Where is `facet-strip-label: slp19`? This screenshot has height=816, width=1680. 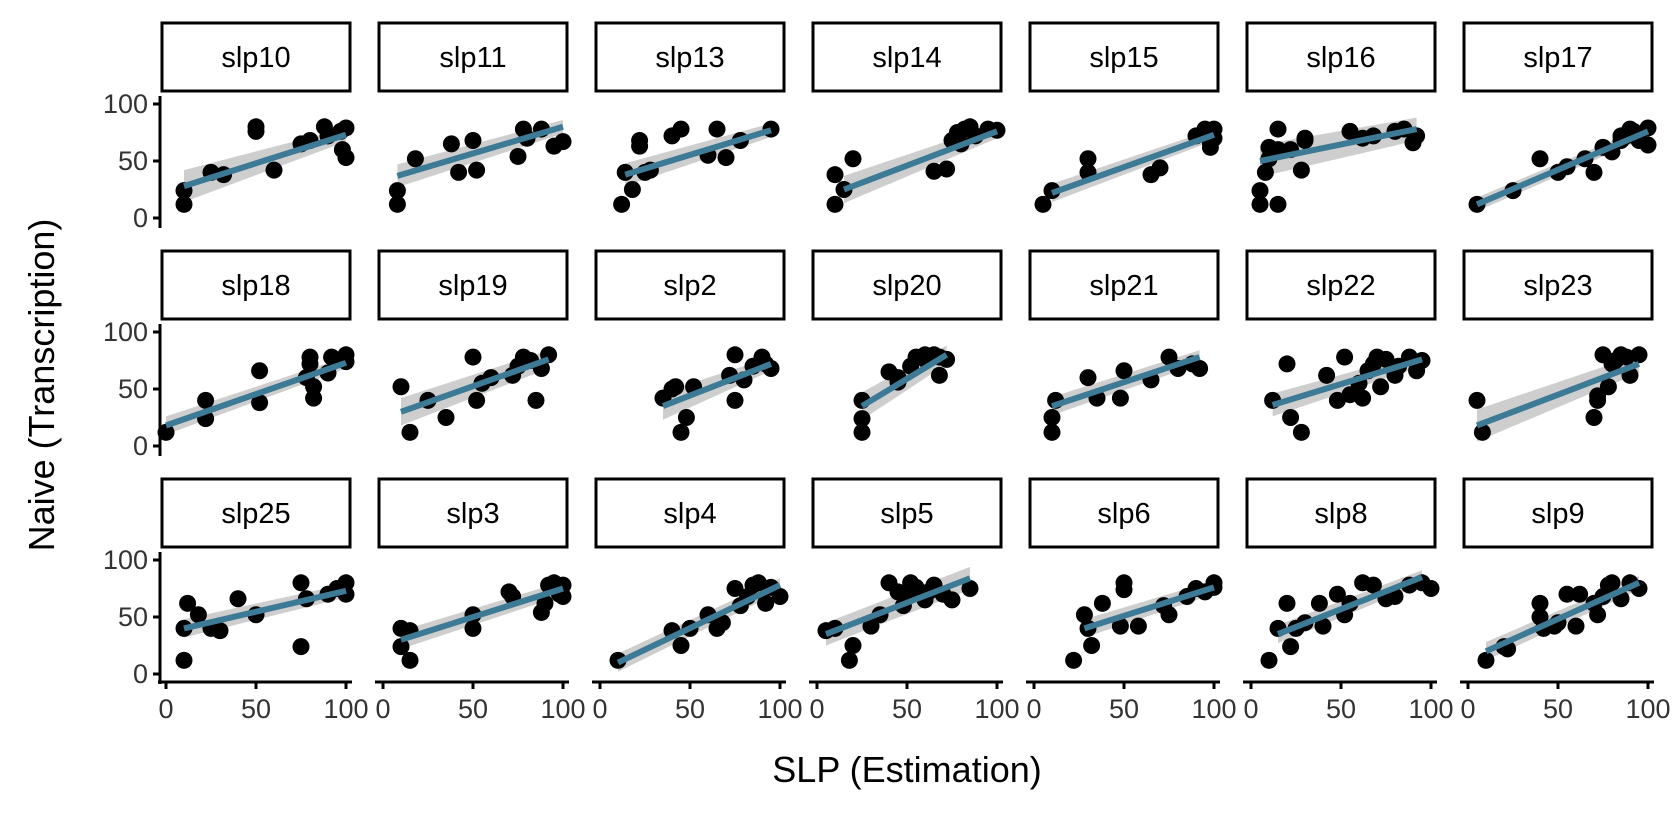
facet-strip-label: slp19 is located at coordinates (472, 286).